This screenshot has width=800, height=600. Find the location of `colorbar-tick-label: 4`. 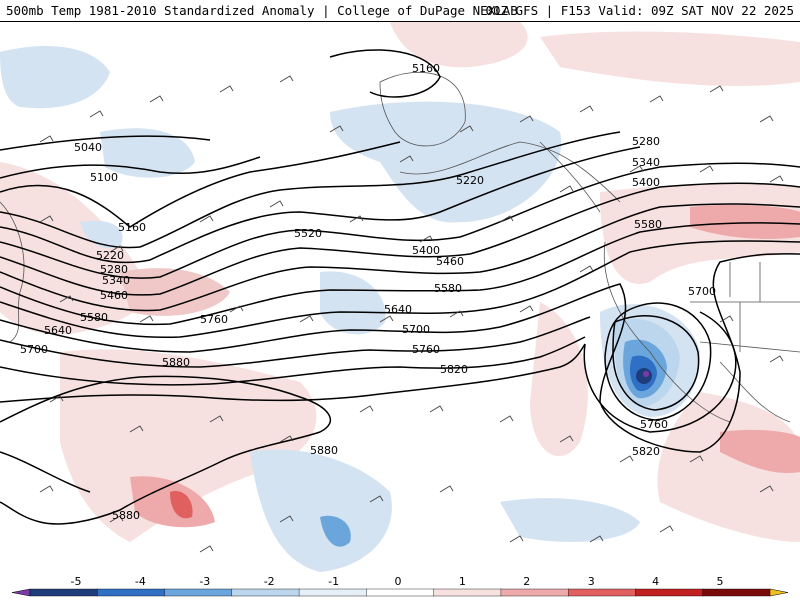

colorbar-tick-label: 4 is located at coordinates (655, 581).